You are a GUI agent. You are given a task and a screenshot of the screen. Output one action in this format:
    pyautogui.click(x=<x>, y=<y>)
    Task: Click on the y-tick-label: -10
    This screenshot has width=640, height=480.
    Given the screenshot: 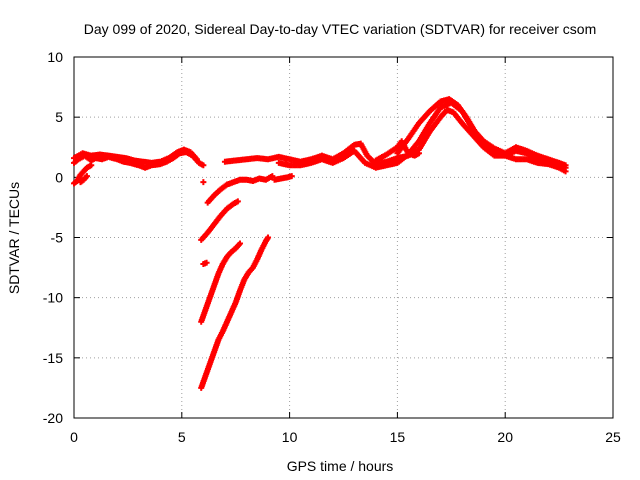 What is the action you would take?
    pyautogui.click(x=53, y=298)
    